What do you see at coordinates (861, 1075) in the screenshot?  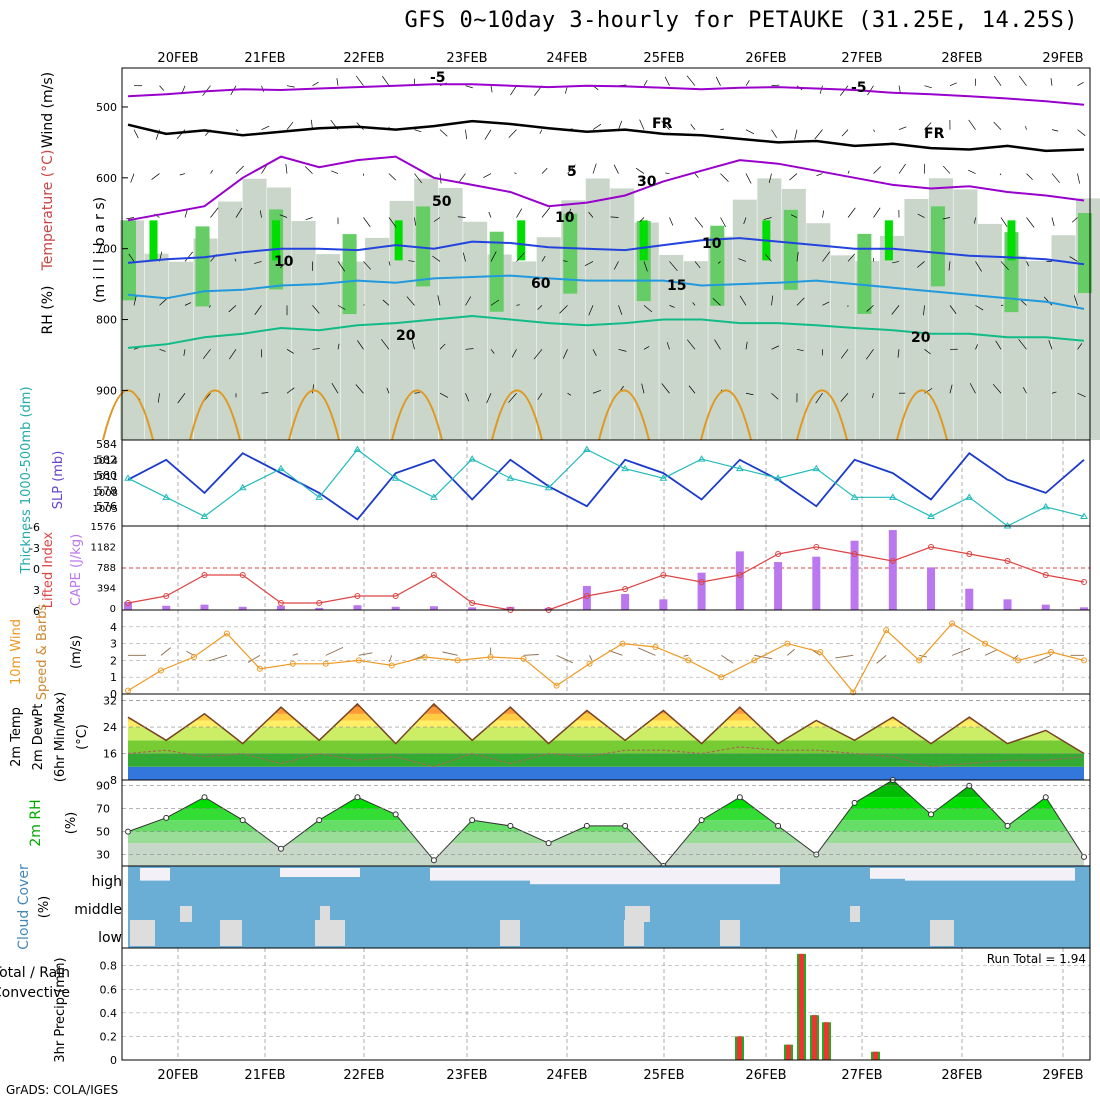 I see `date-bottom: 27FEB` at bounding box center [861, 1075].